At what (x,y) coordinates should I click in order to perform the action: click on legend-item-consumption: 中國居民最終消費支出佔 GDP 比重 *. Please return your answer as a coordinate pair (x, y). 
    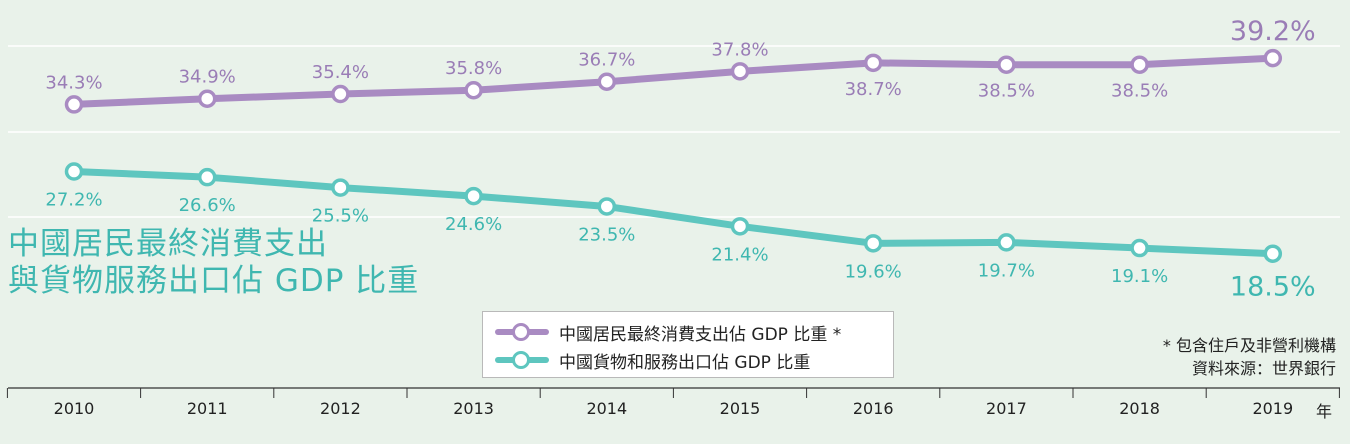
    Looking at the image, I should click on (667, 332).